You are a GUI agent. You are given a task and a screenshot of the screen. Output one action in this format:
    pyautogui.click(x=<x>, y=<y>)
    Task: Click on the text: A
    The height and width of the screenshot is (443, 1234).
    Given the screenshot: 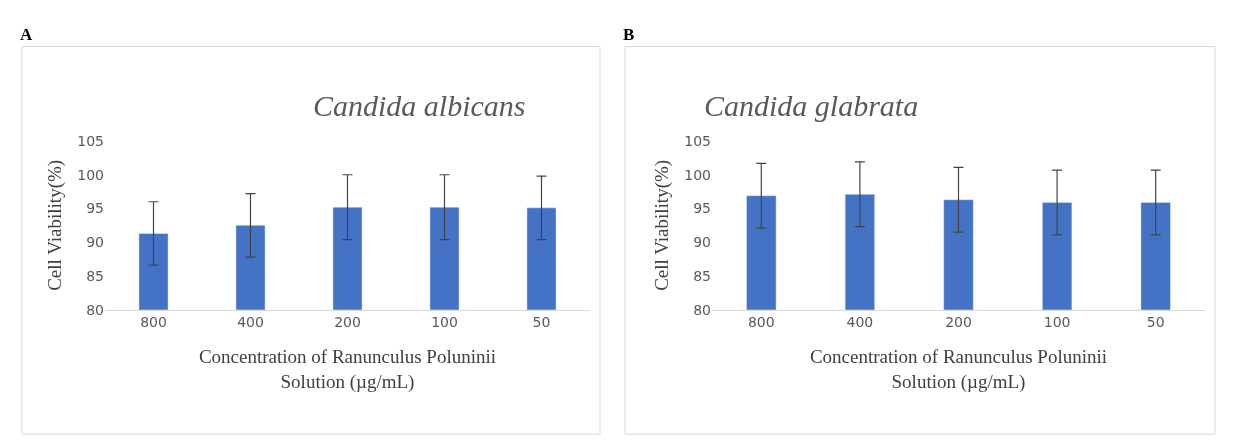 What is the action you would take?
    pyautogui.click(x=26, y=34)
    